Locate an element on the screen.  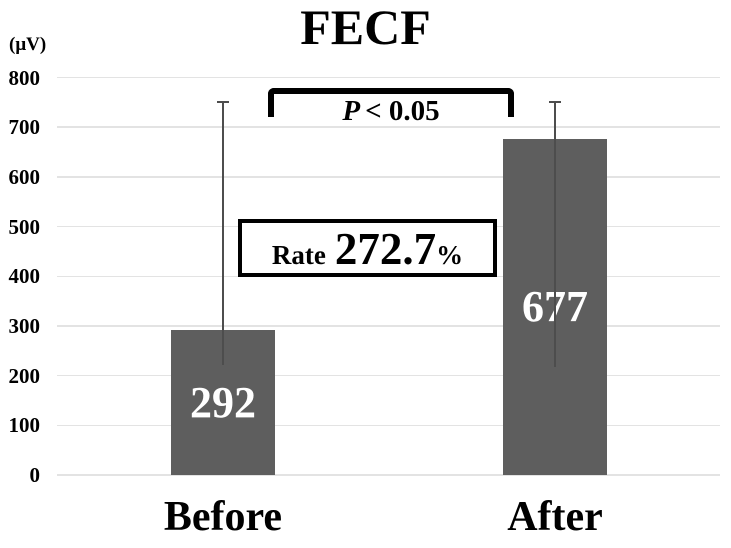
y-axis-tick-label: 0 is located at coordinates (35, 475).